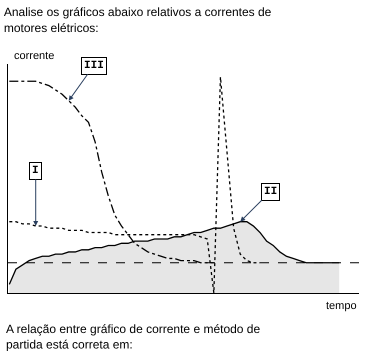 The height and width of the screenshot is (361, 389). I want to click on text: A relação entre gráfico de corrente e método de partida está correta em:, so click(133, 337).